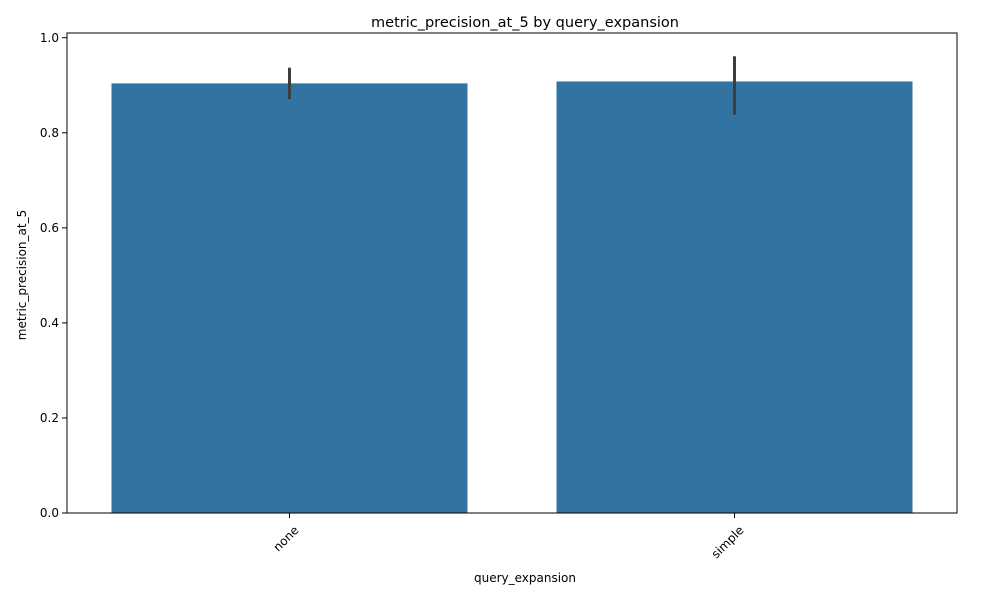  I want to click on y-axis-ticks: 0.0 0.2 0.4 0.6 0.8 1.0, so click(53, 275).